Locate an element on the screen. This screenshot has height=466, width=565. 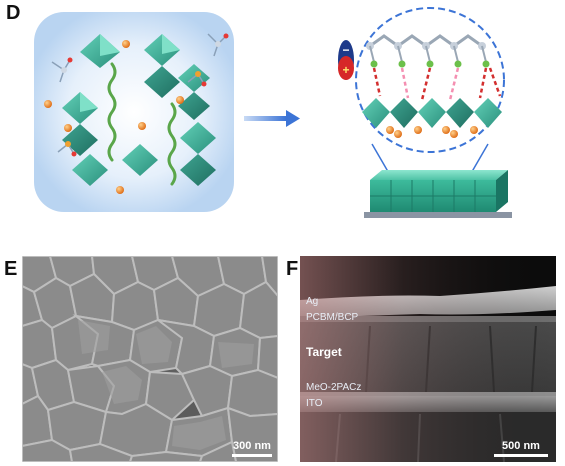
panel-label-d: D is located at coordinates (13, 13).